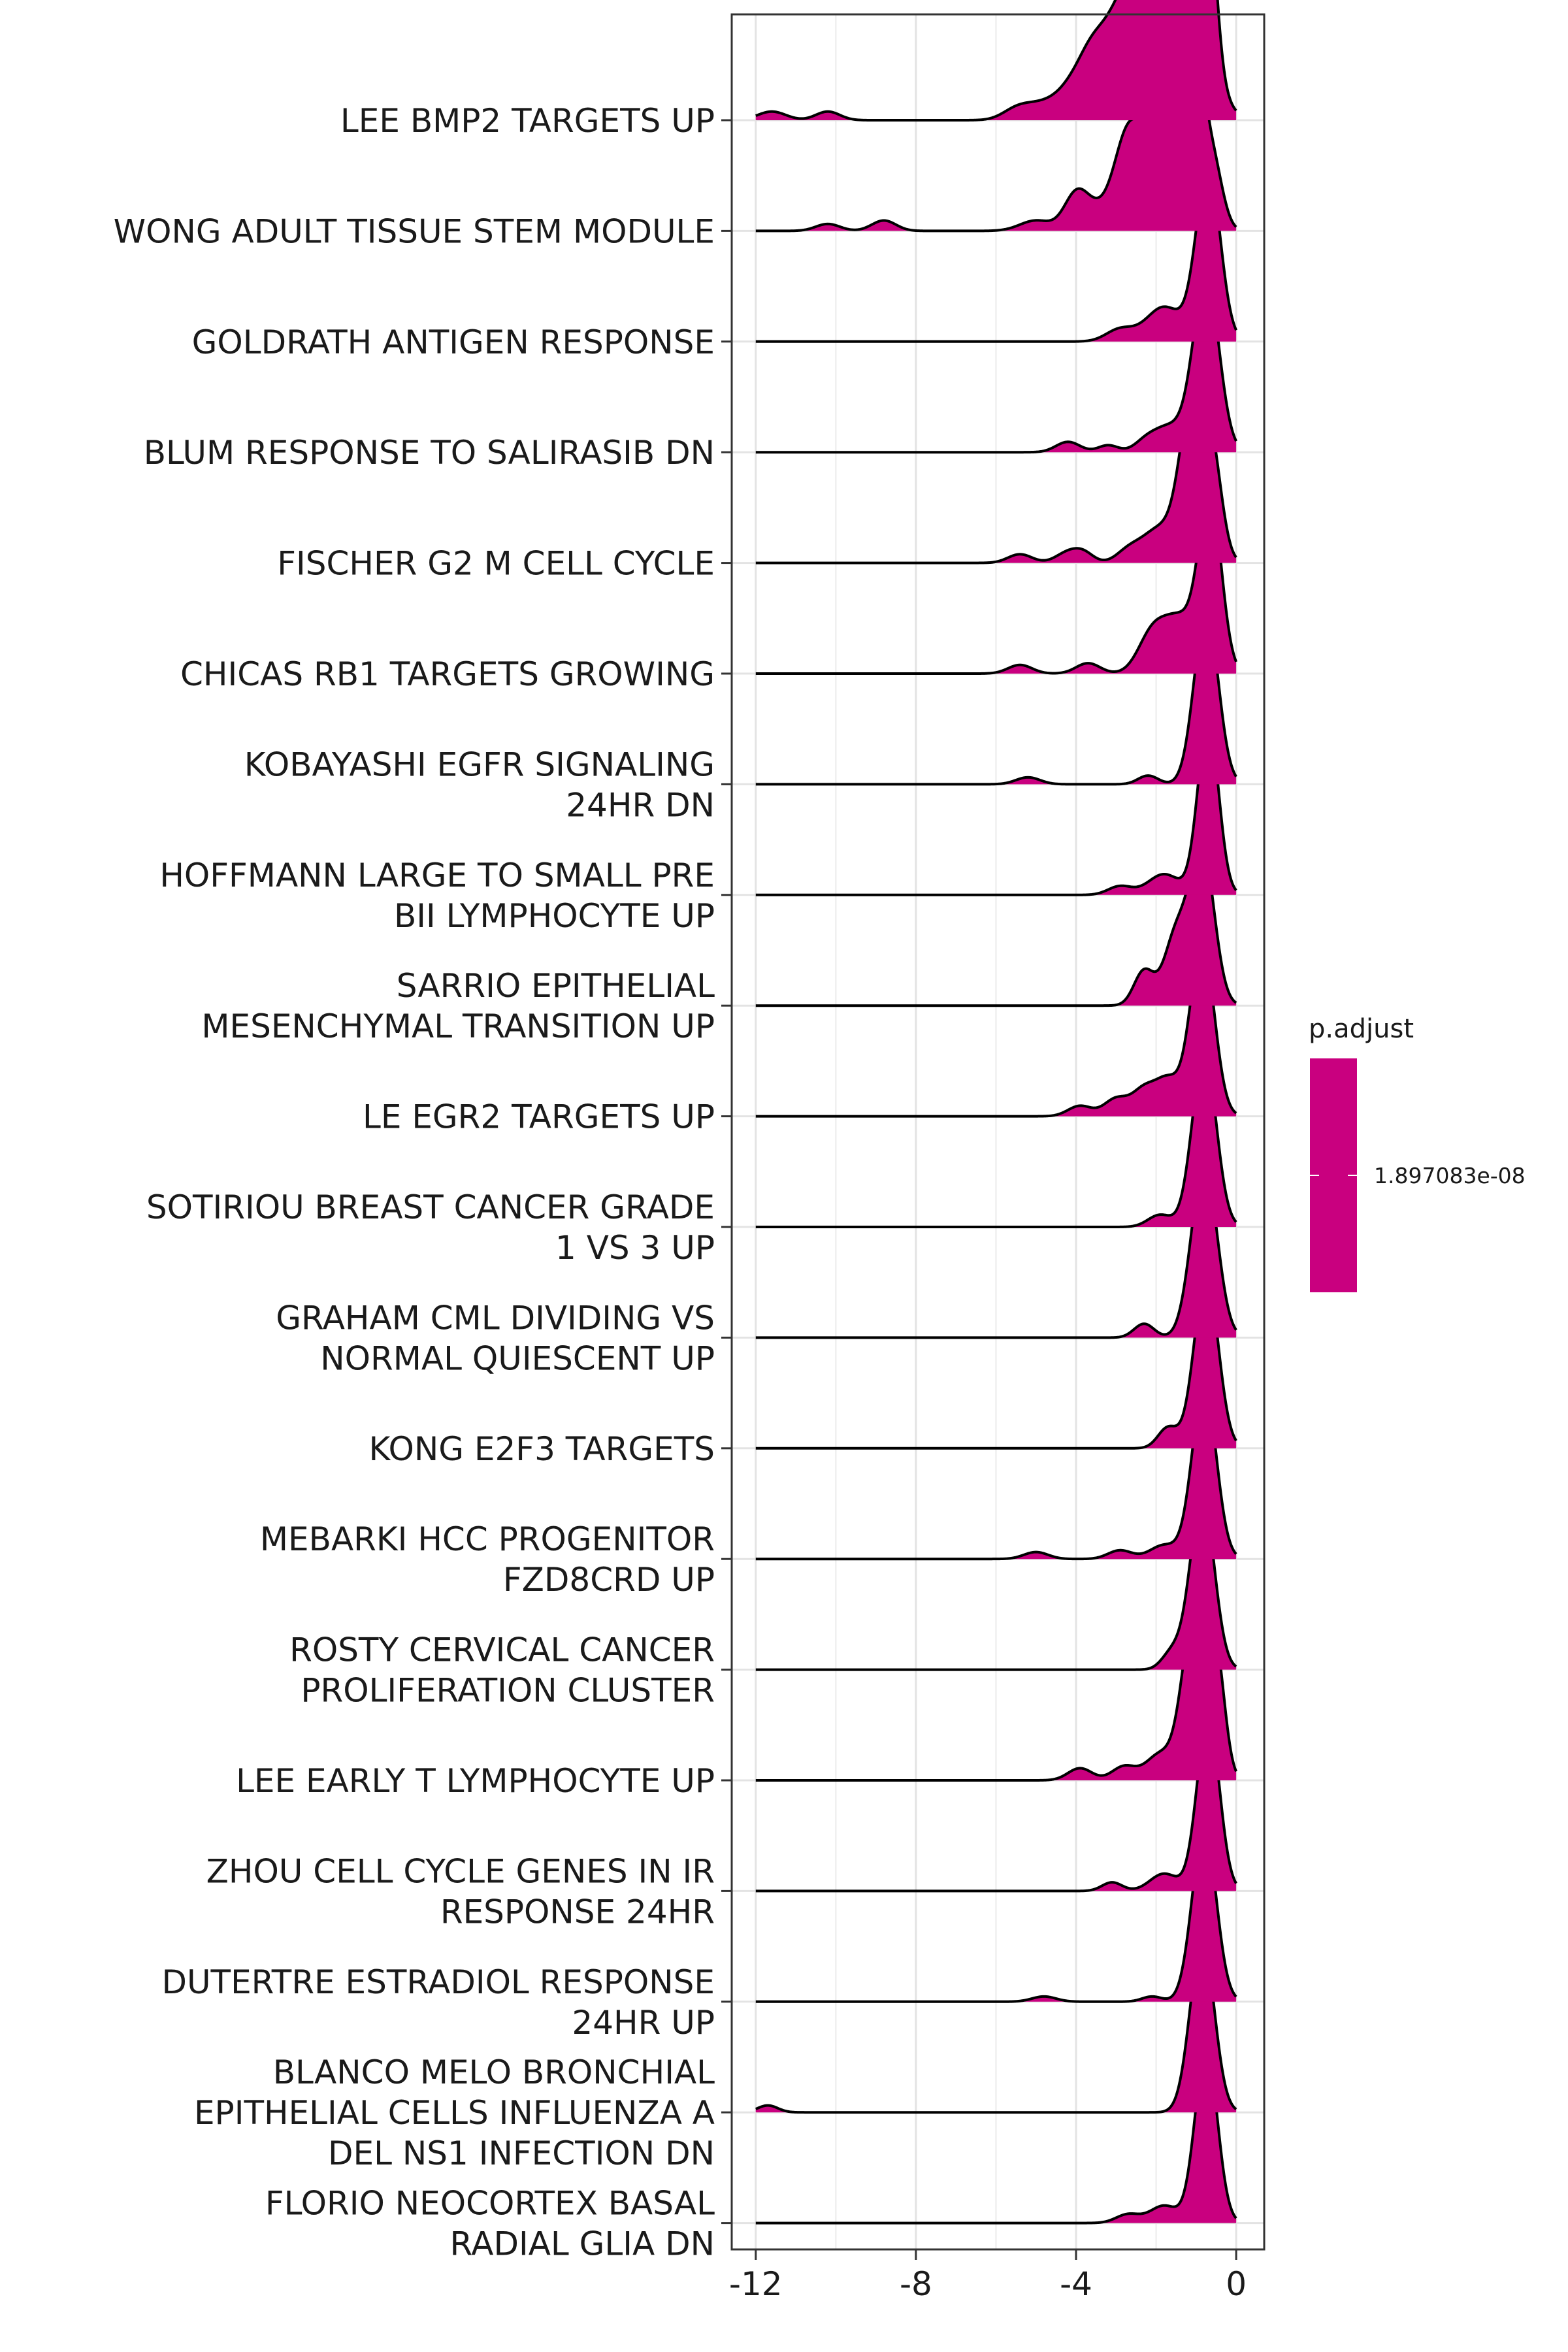 The width and height of the screenshot is (1568, 2352). I want to click on category-label: DUTERTRE ESTRADIOL RESPONSE 24HR UP, so click(438, 2002).